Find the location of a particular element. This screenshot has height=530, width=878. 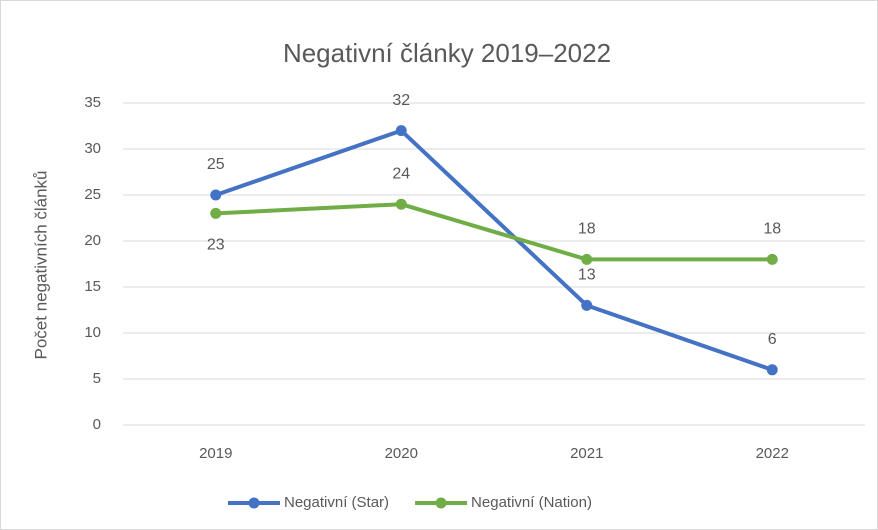

legend-label: Negativní (Nation) is located at coordinates (531, 502).